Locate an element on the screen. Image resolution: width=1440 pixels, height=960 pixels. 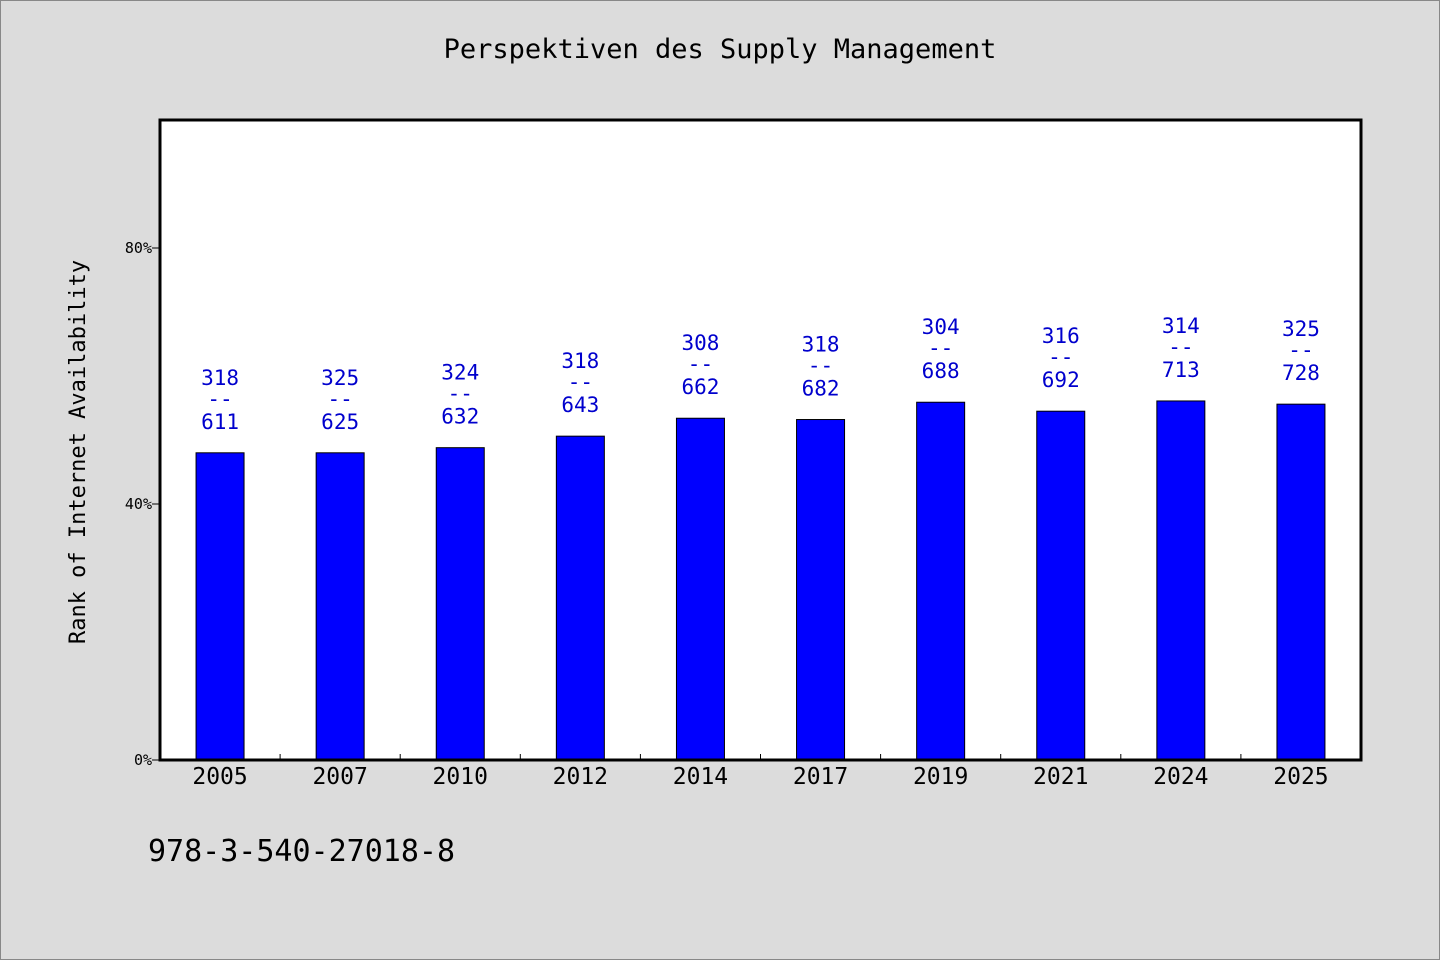
bar-label-bottom: 688 is located at coordinates (941, 371).